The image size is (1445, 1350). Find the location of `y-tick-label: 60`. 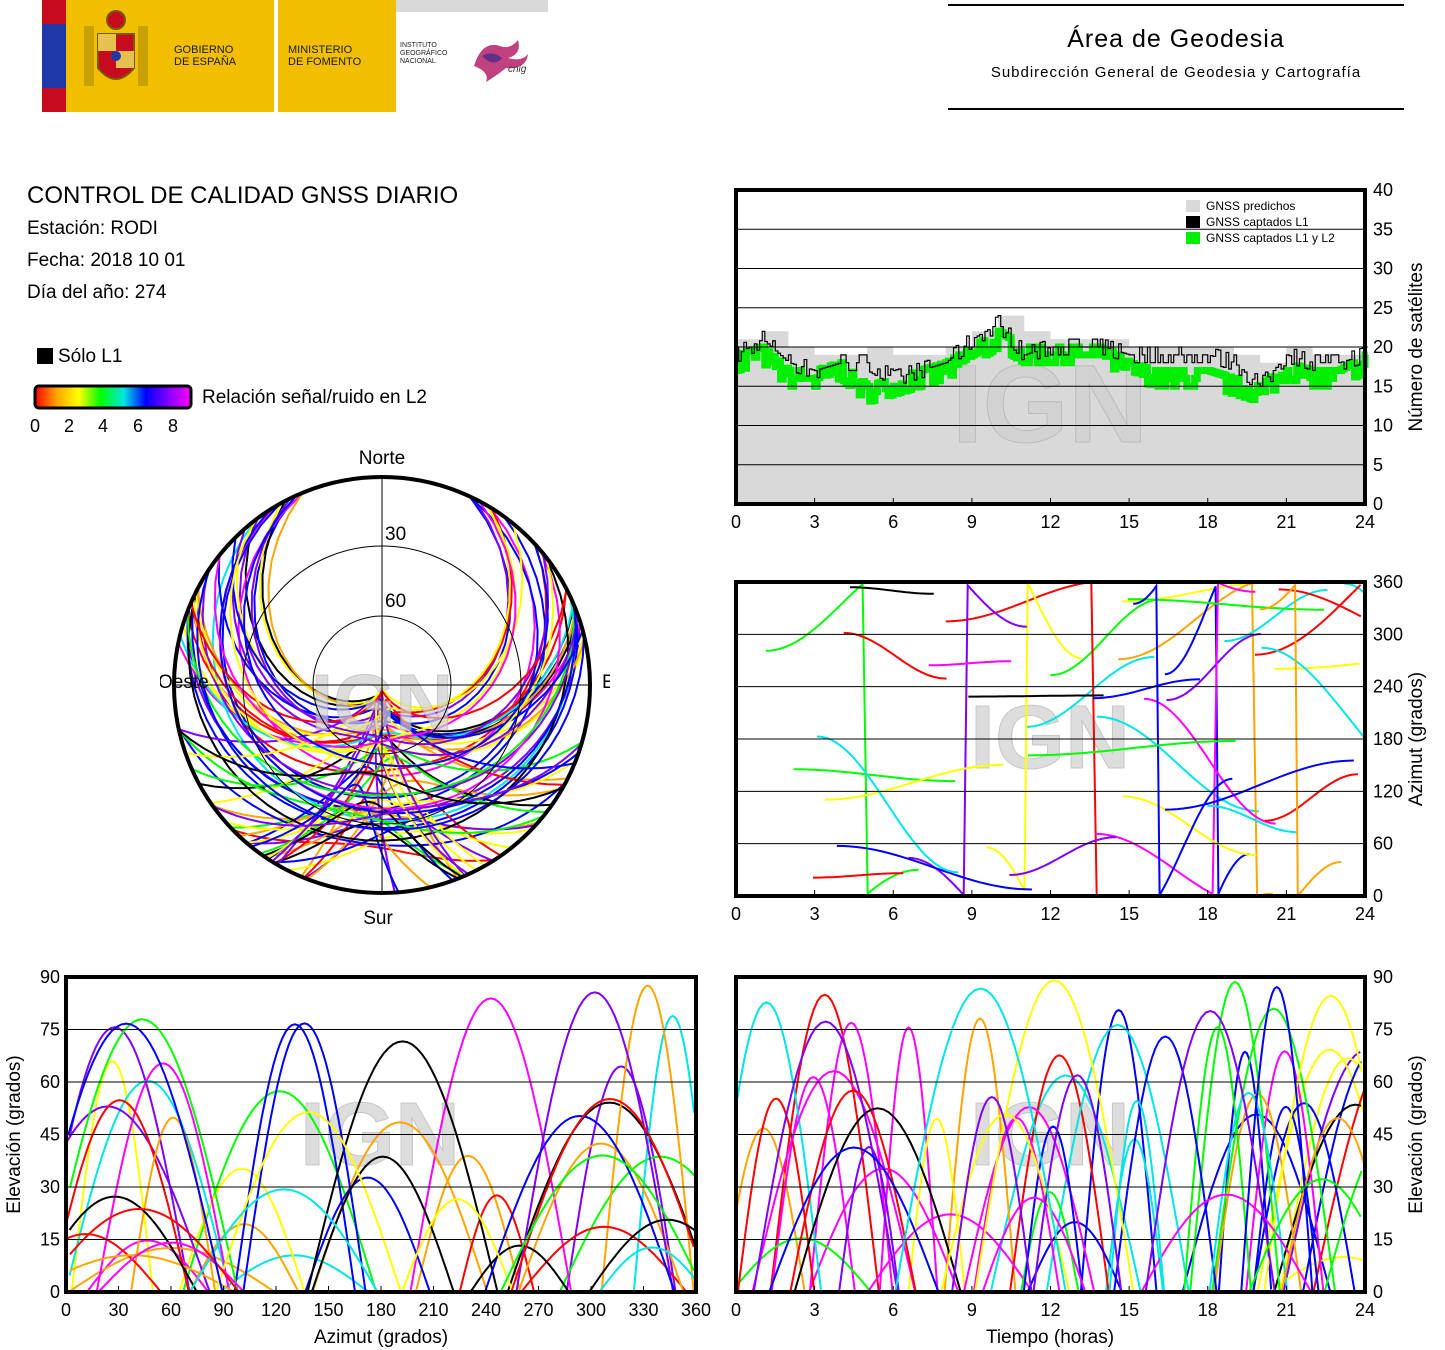

y-tick-label: 60 is located at coordinates (1383, 844).